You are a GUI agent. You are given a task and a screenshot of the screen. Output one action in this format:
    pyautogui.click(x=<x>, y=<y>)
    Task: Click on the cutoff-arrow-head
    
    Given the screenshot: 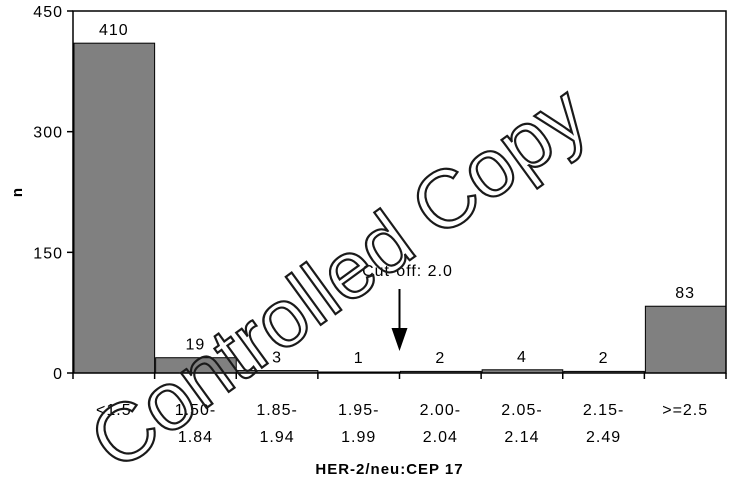 What is the action you would take?
    pyautogui.click(x=399, y=339)
    